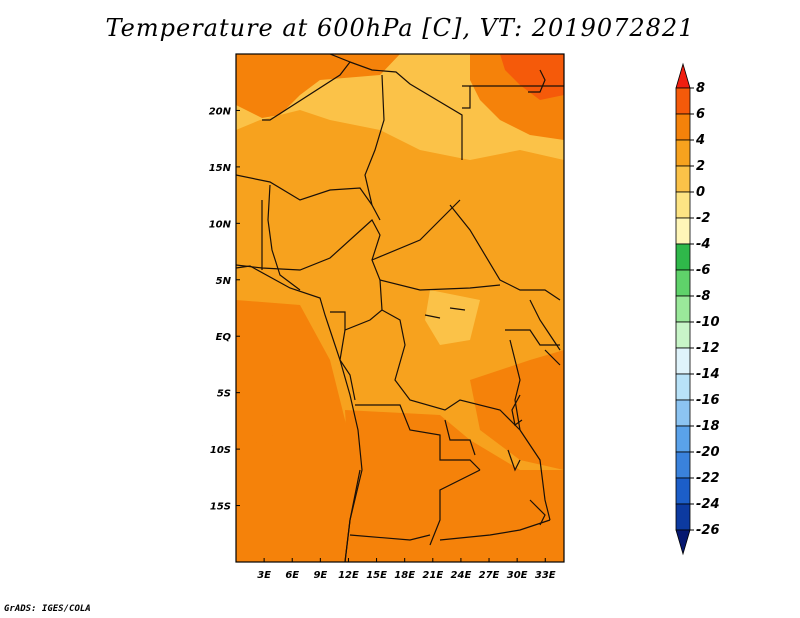 This screenshot has width=800, height=618. I want to click on colorbar-label: 2, so click(700, 166).